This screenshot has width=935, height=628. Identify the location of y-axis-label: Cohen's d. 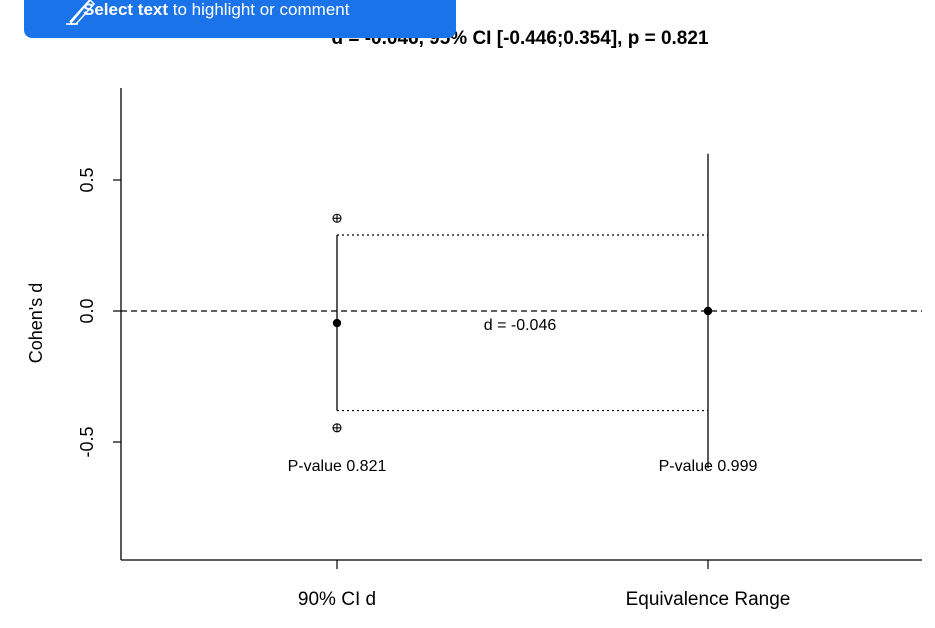
(36, 323).